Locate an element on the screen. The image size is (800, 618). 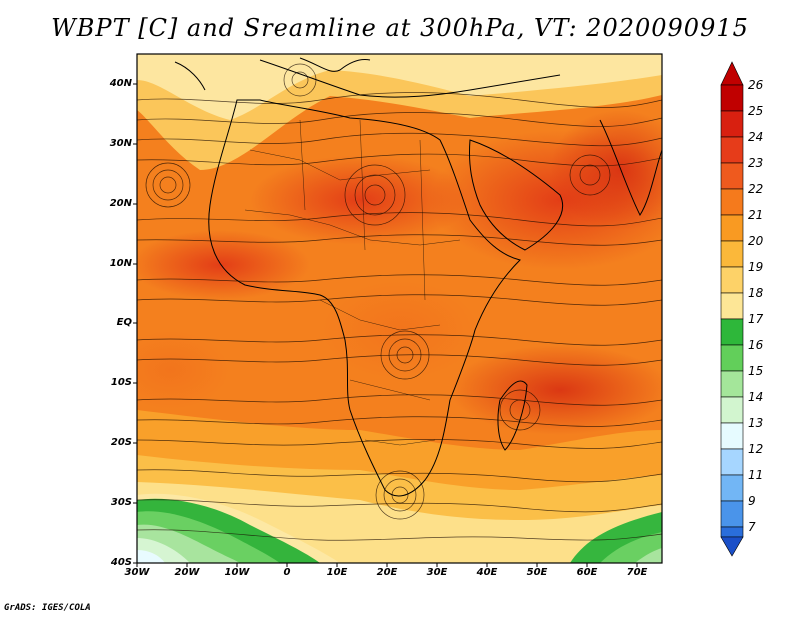
lon-label-40e: 40E is located at coordinates (487, 572).